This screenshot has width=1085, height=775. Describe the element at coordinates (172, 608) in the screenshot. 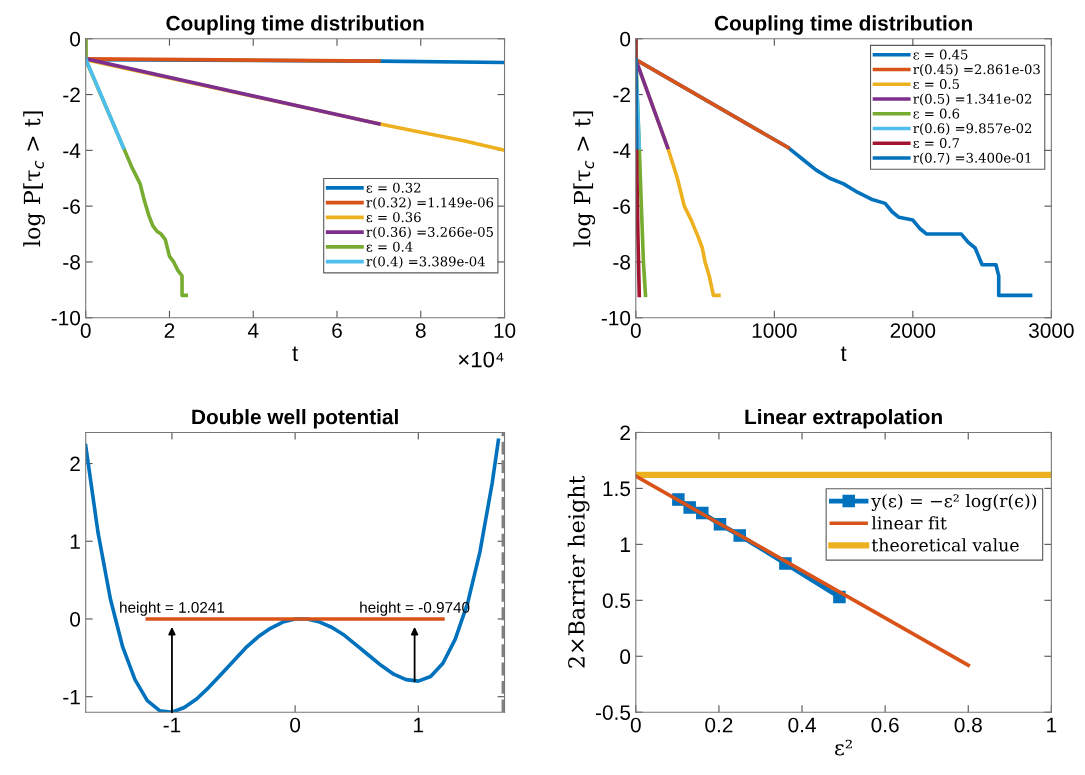

I see `annotation: height = 1.0241` at that location.